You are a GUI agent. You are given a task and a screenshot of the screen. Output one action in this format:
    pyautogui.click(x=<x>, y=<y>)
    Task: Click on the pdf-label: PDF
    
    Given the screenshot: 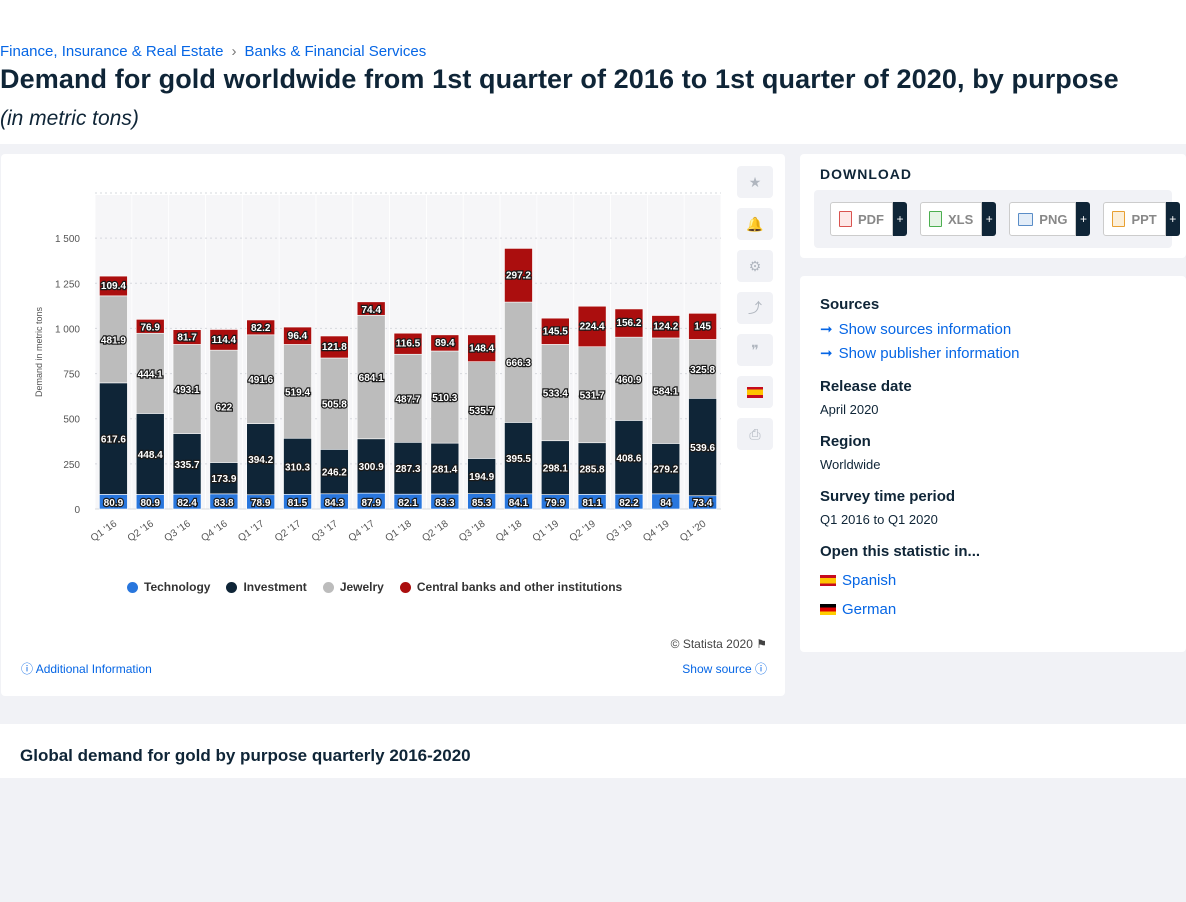 What is the action you would take?
    pyautogui.click(x=871, y=219)
    